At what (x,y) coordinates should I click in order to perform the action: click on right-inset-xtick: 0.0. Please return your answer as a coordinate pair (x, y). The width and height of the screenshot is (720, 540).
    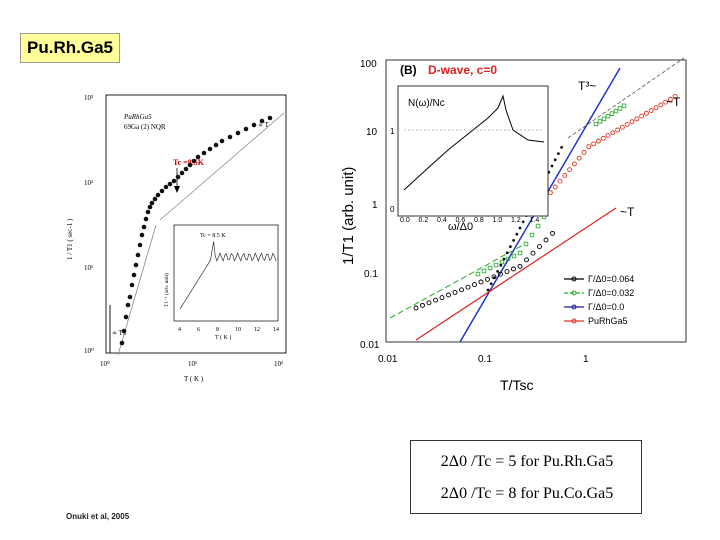
    Looking at the image, I should click on (405, 220).